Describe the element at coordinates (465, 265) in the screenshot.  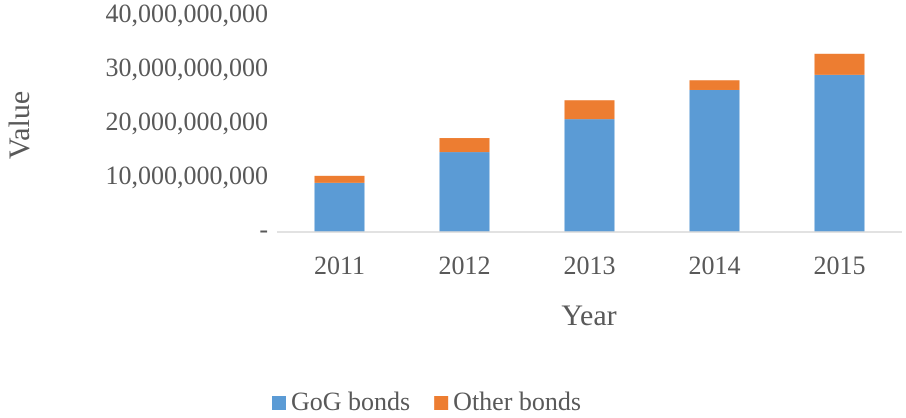
I see `x-tick-label: 2012` at that location.